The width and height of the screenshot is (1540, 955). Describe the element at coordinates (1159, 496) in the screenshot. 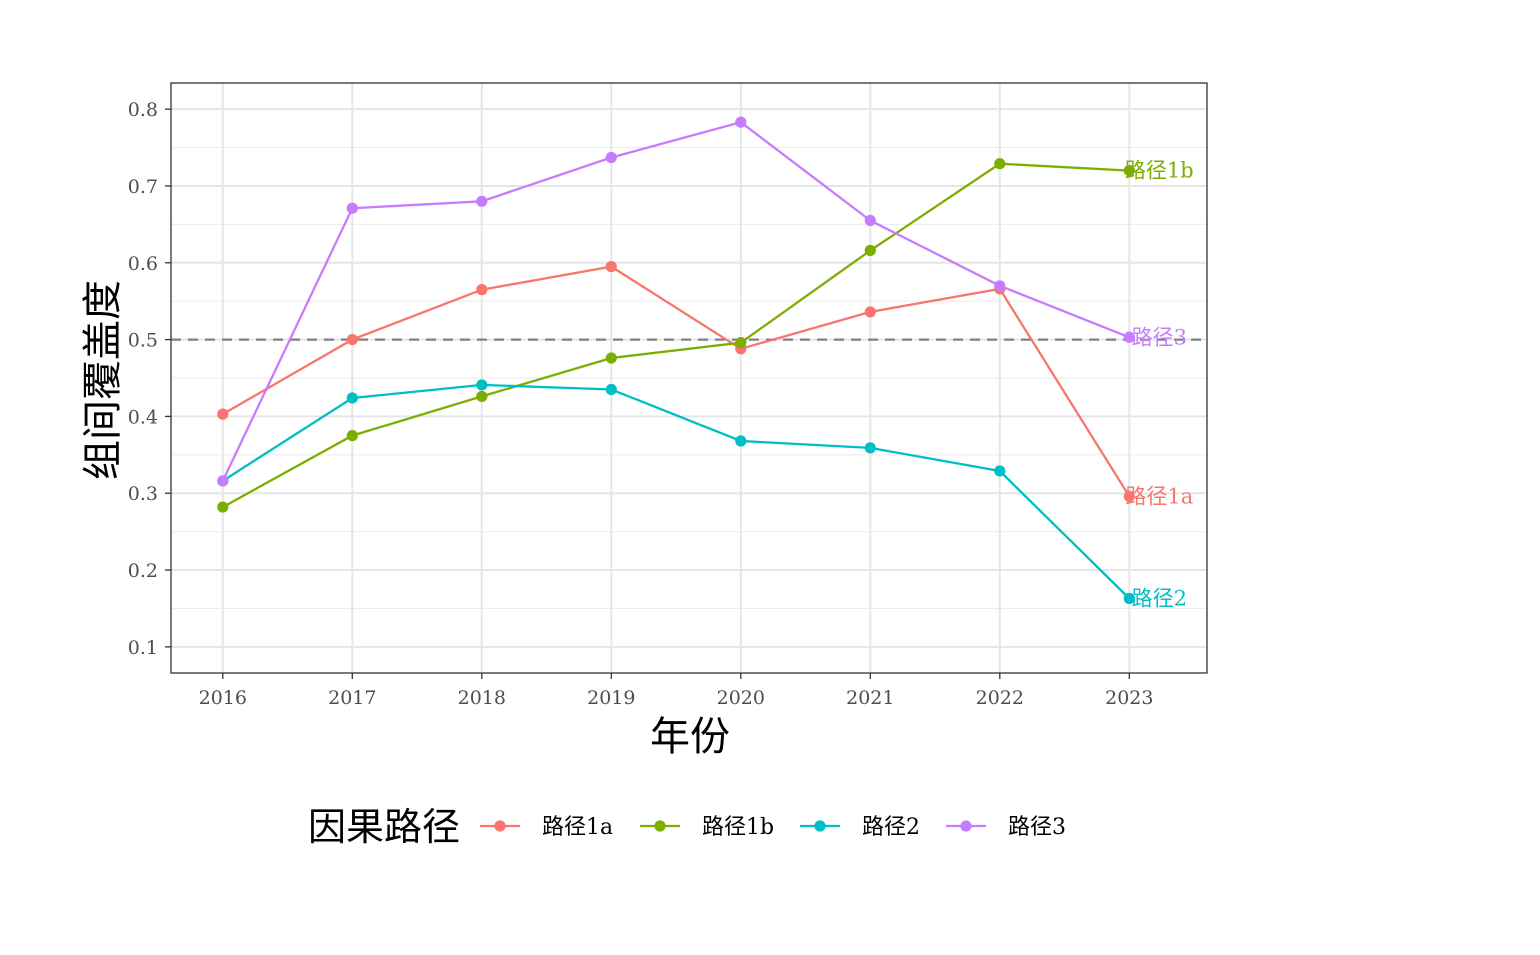

I see `series-end-label: 路径1a` at that location.